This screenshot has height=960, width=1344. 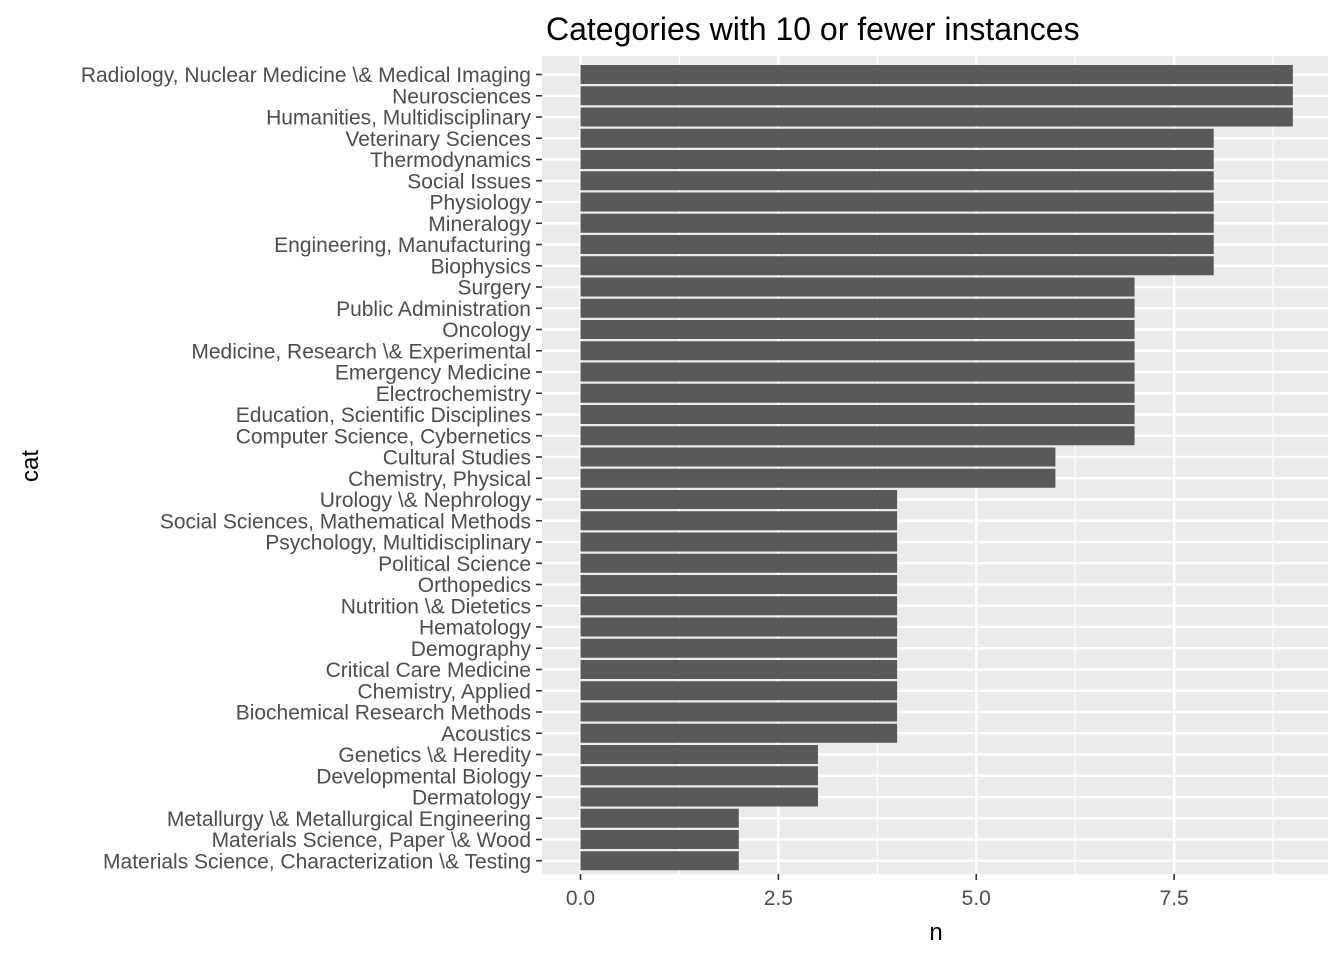 I want to click on x-tick-label: 2.5, so click(x=778, y=898).